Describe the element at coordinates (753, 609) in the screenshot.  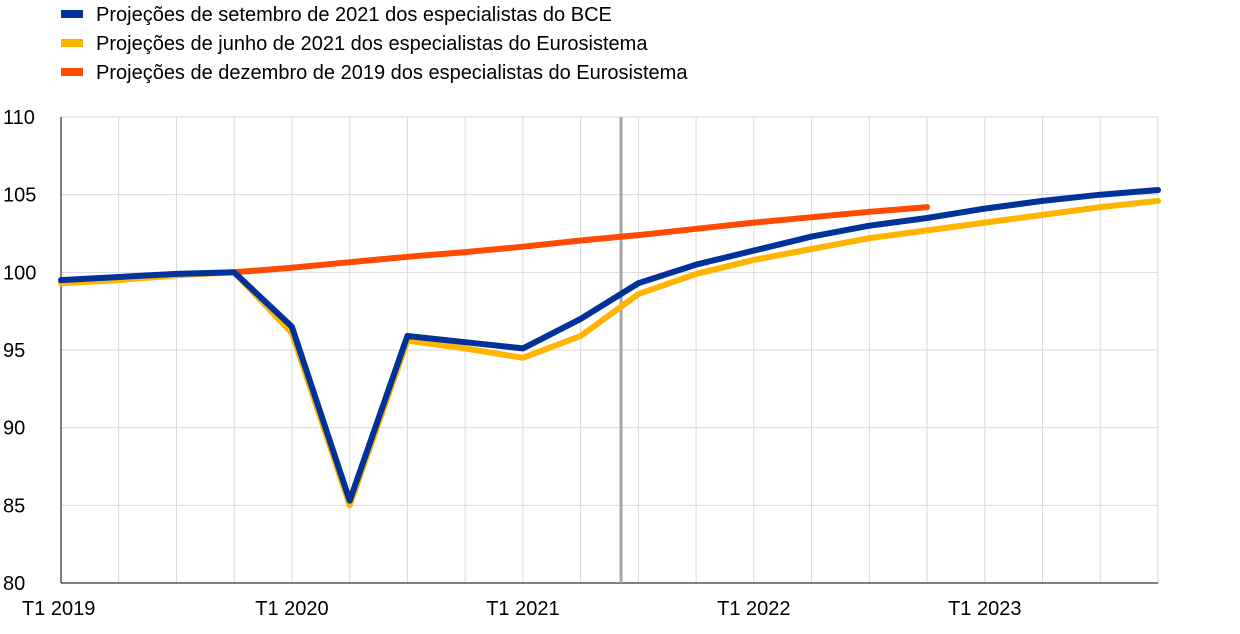
I see `x-tick-label: T1 2022` at that location.